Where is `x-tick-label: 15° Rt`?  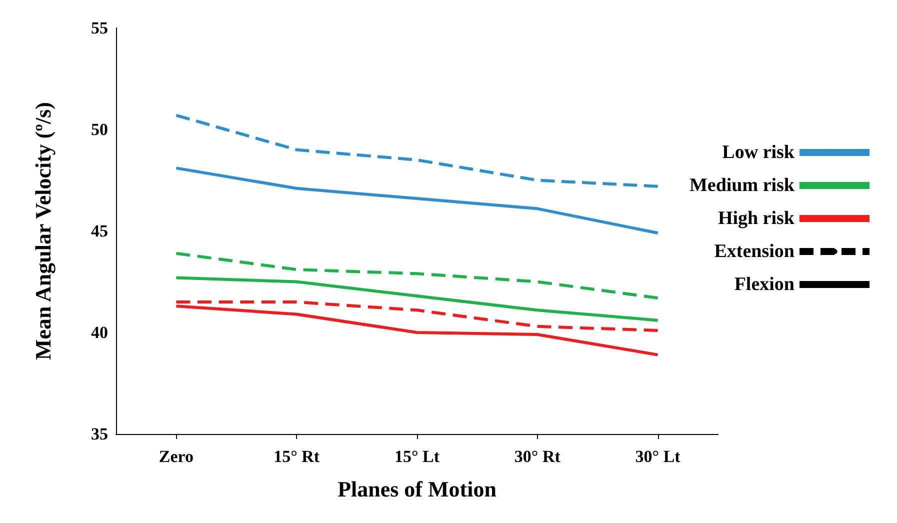
x-tick-label: 15° Rt is located at coordinates (297, 456).